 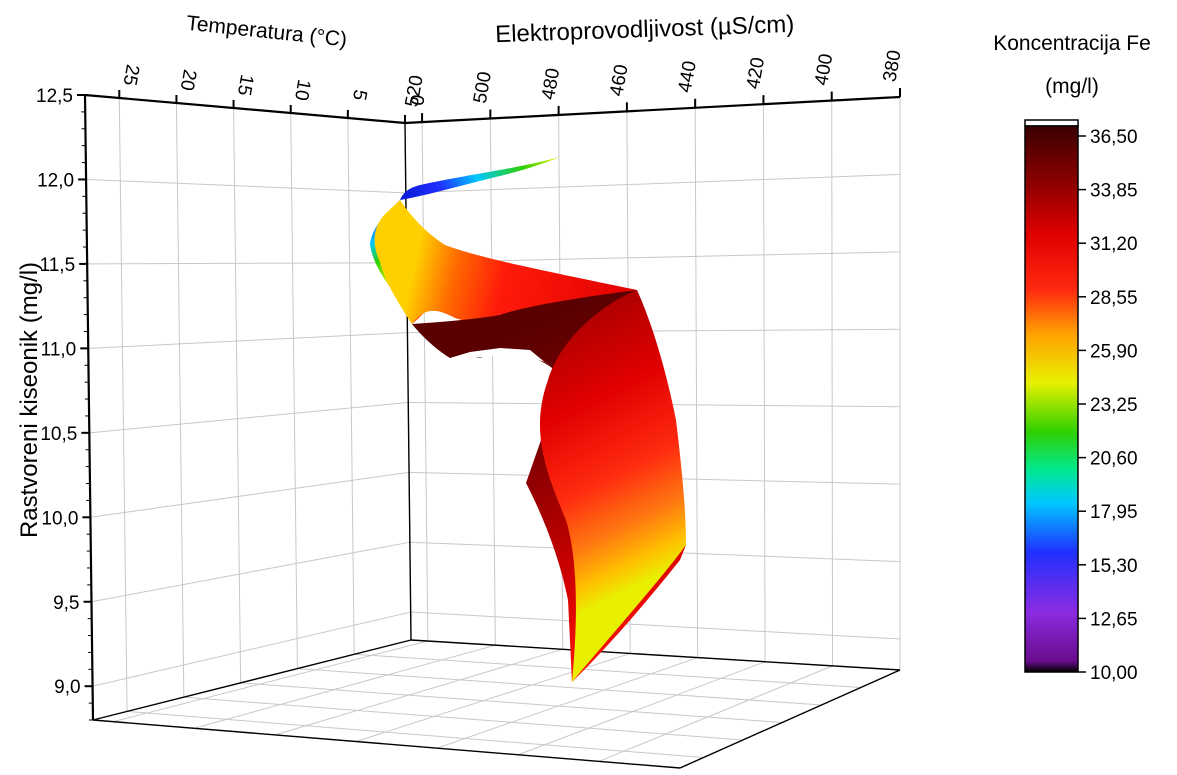 What do you see at coordinates (1114, 459) in the screenshot?
I see `colorbar-tick-label: 20,60` at bounding box center [1114, 459].